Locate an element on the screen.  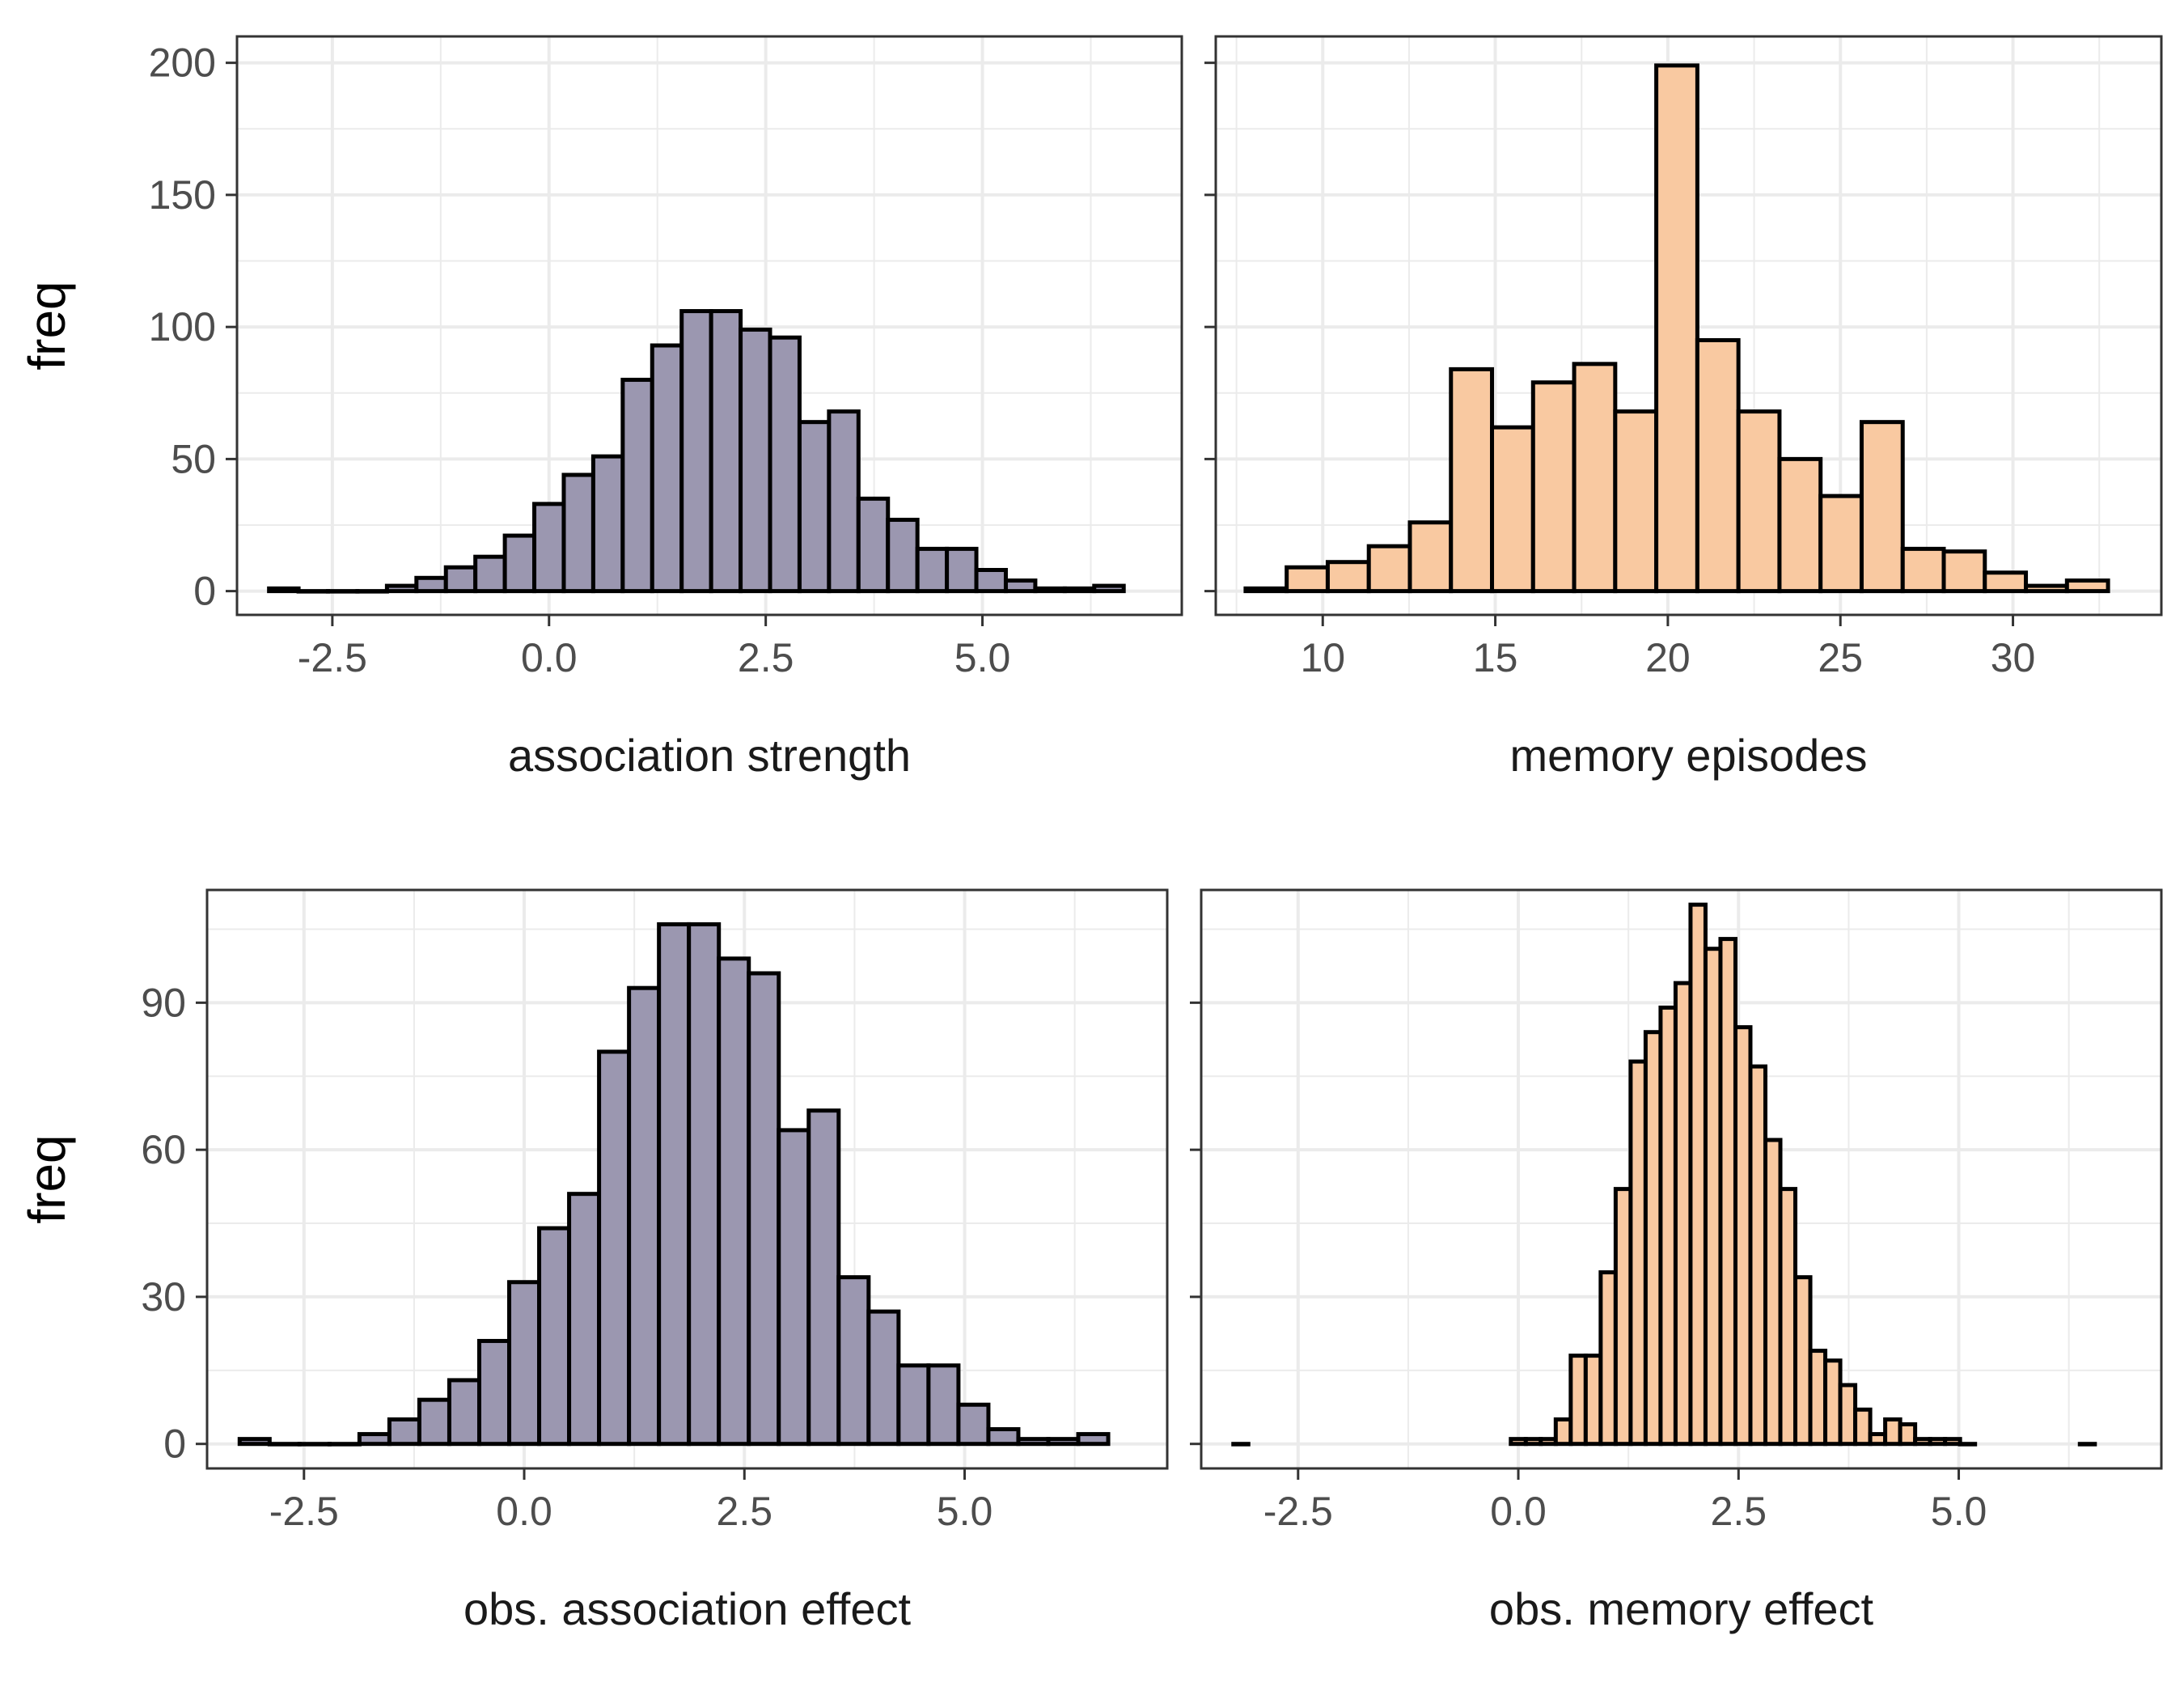
panel-border is located at coordinates (1688, 325).